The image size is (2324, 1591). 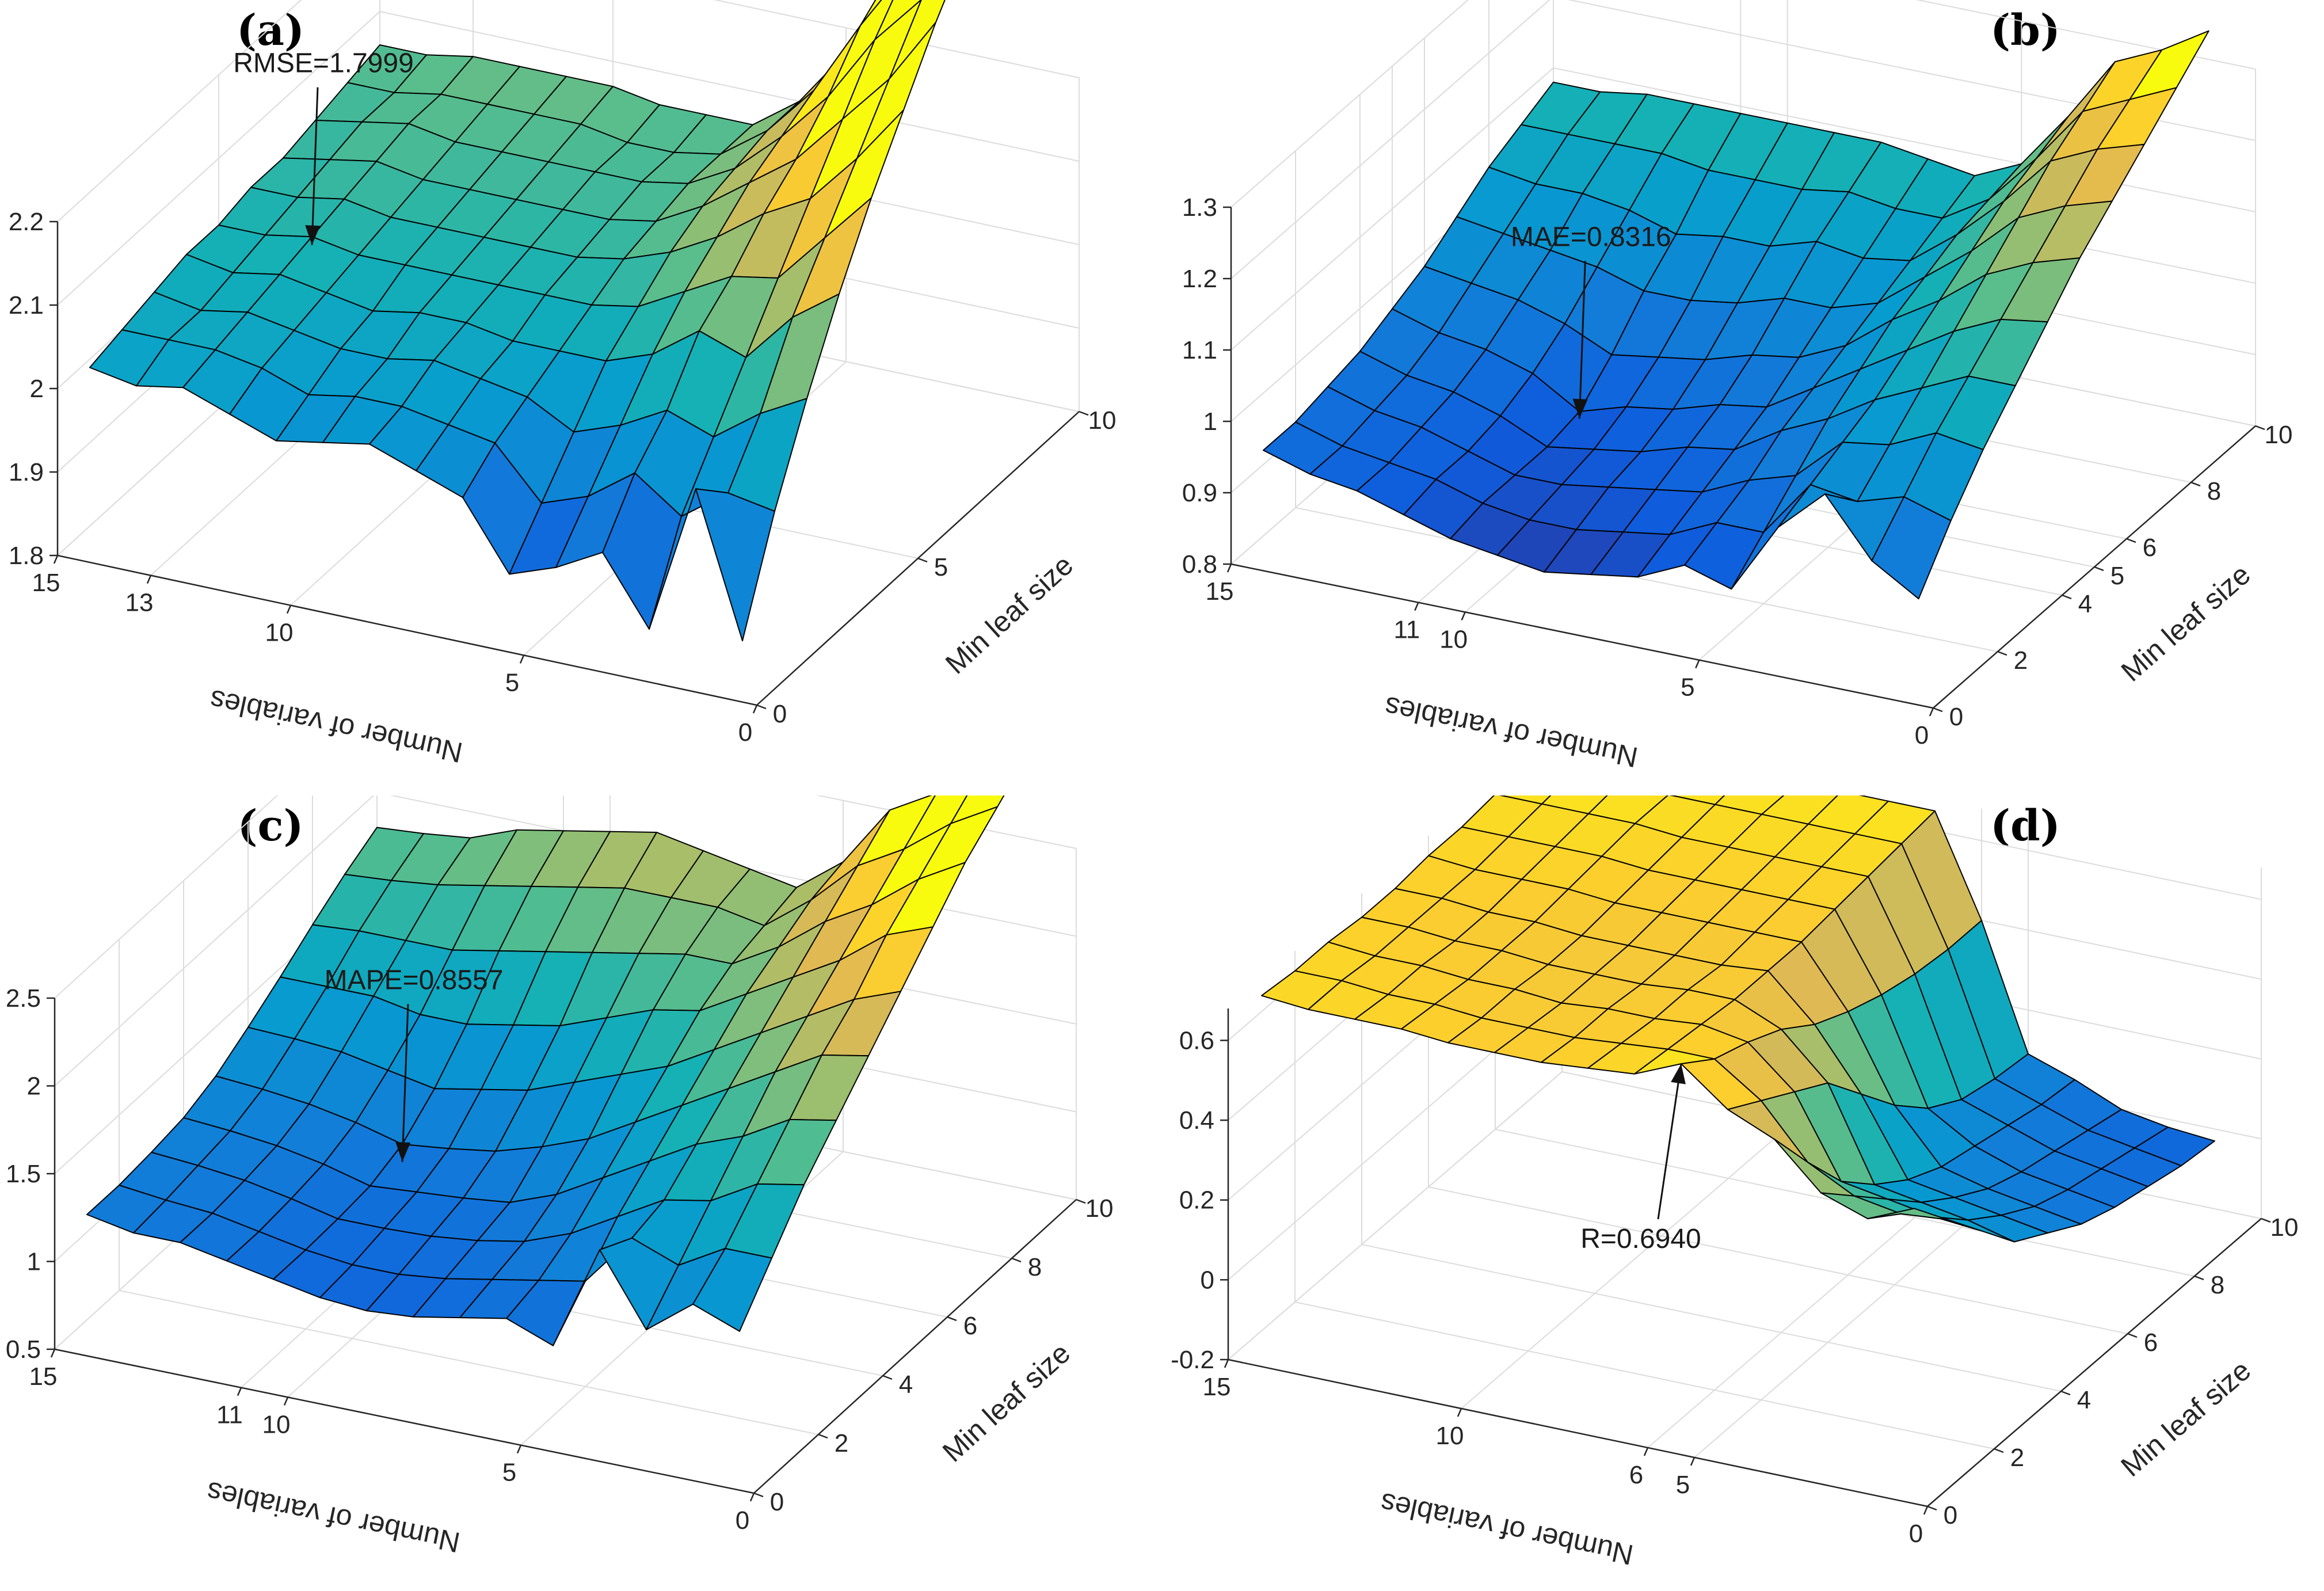 What do you see at coordinates (2214, 491) in the screenshot?
I see `y-tick-label: 8` at bounding box center [2214, 491].